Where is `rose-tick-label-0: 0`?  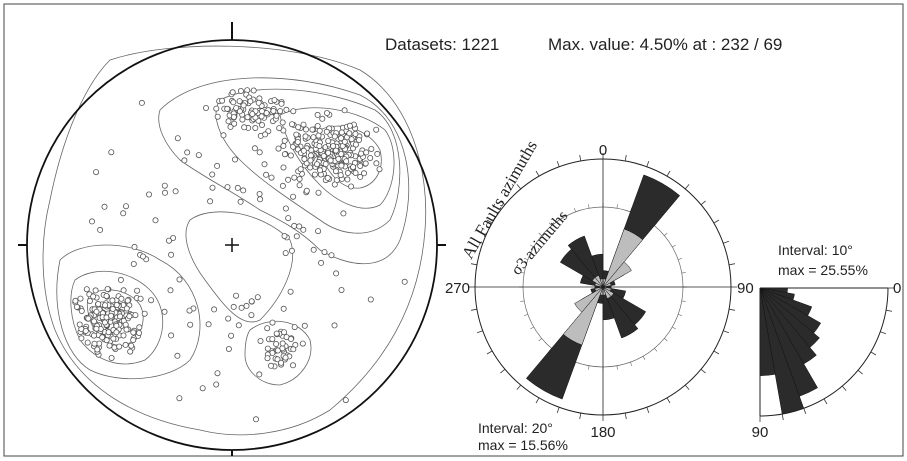 rose-tick-label-0: 0 is located at coordinates (603, 150).